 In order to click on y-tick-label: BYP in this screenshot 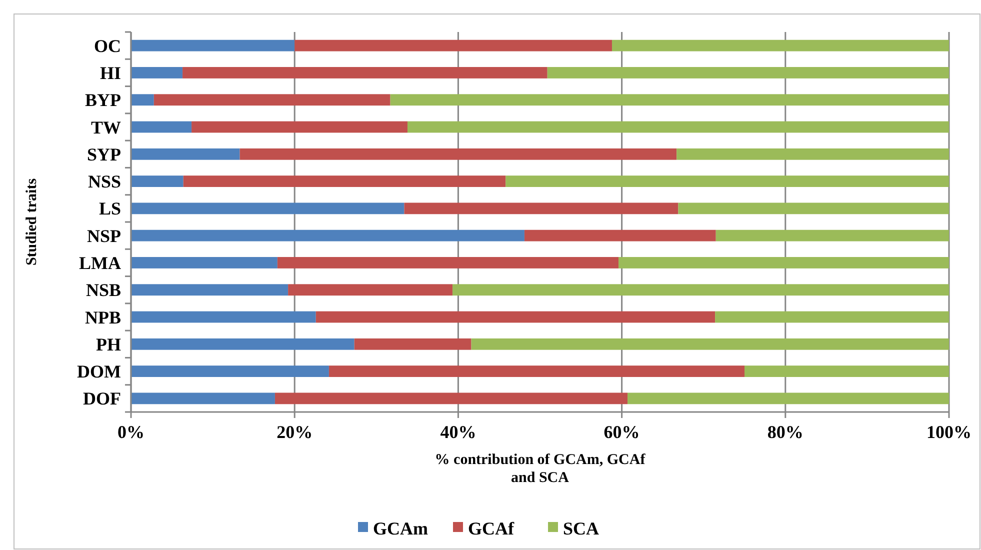, I will do `click(103, 100)`.